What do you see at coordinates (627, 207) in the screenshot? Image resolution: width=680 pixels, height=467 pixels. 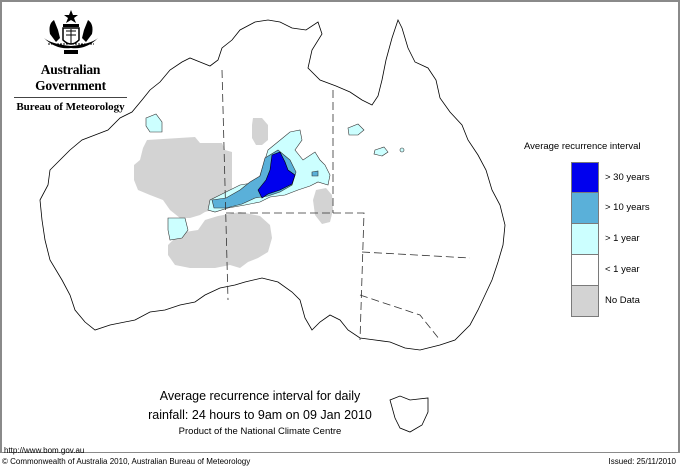 I see `legend-label: > 10 years` at bounding box center [627, 207].